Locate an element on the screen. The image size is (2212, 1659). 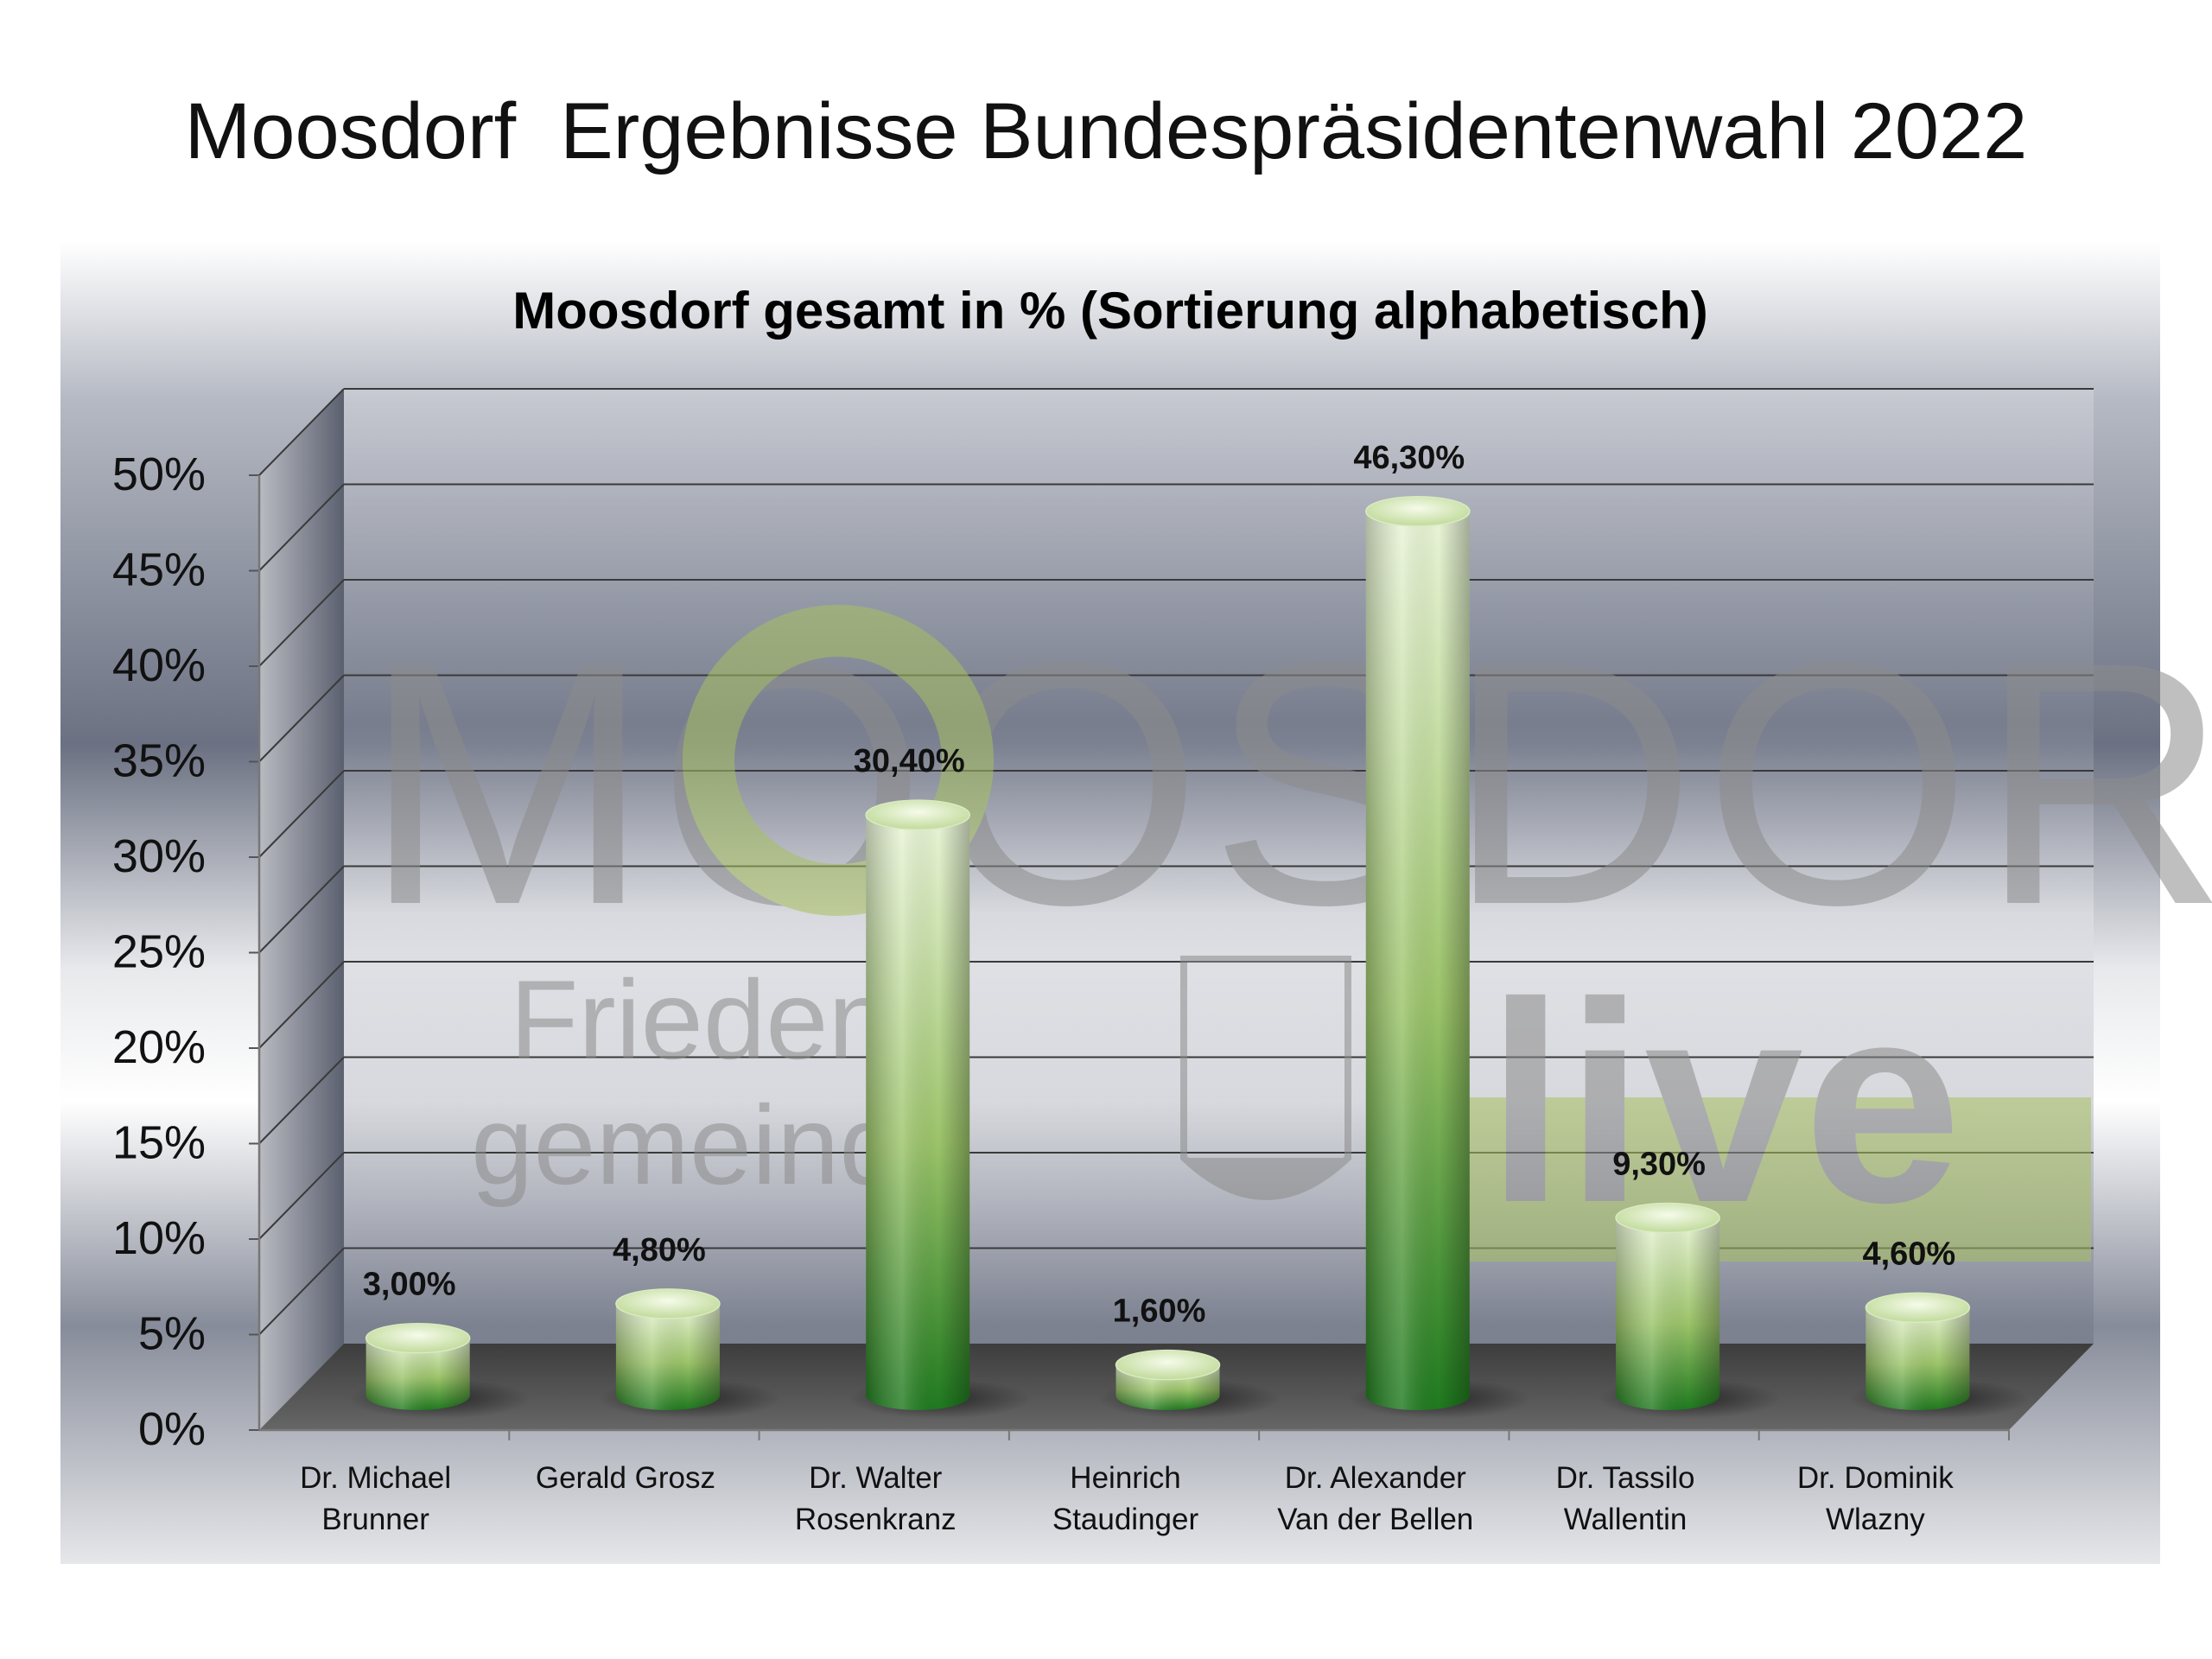
data-label: 30,40% is located at coordinates (909, 761).